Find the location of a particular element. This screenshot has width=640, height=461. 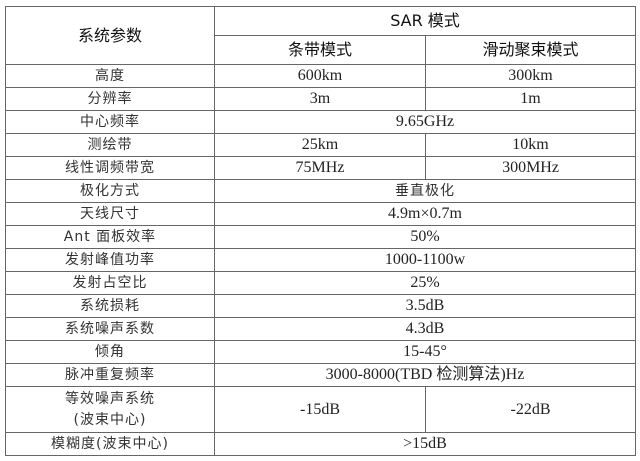

table-row: 系统损耗 3.5dB is located at coordinates (321, 306).